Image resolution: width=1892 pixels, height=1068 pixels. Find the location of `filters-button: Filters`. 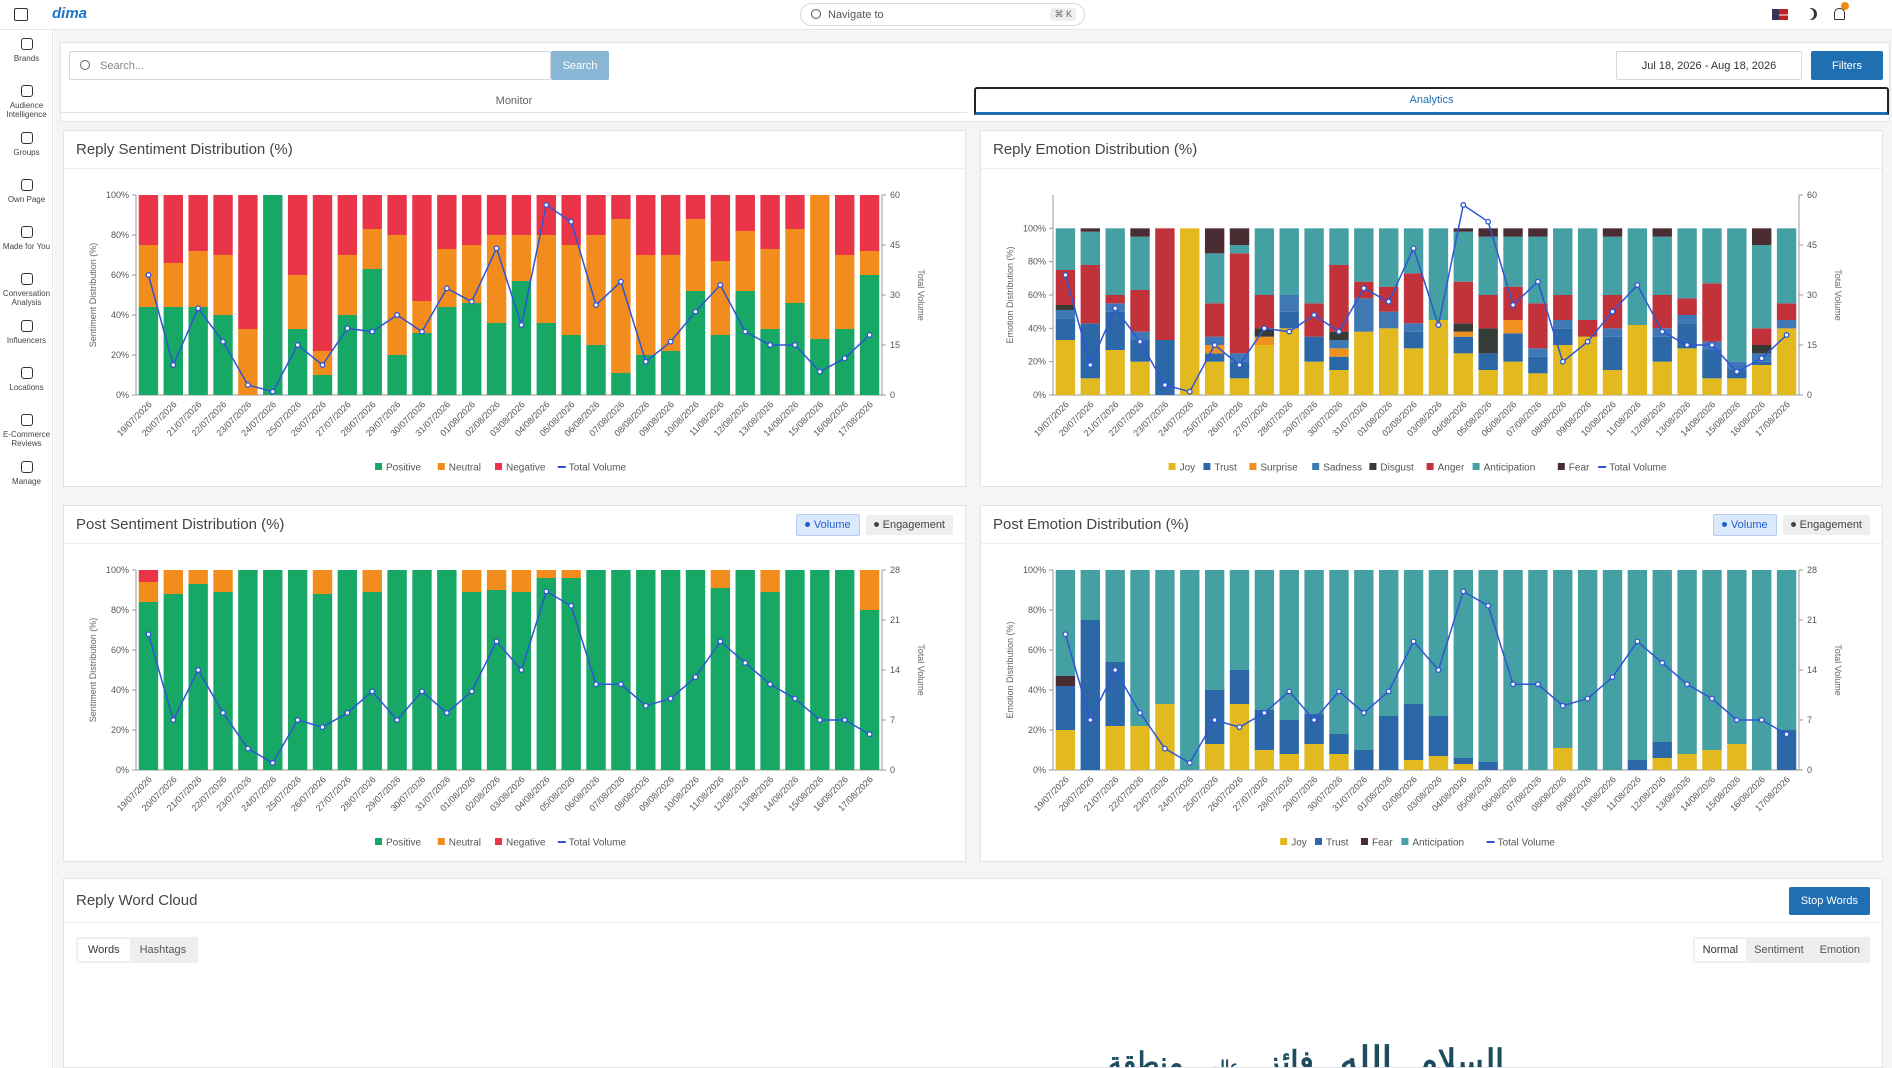

filters-button: Filters is located at coordinates (1847, 65).